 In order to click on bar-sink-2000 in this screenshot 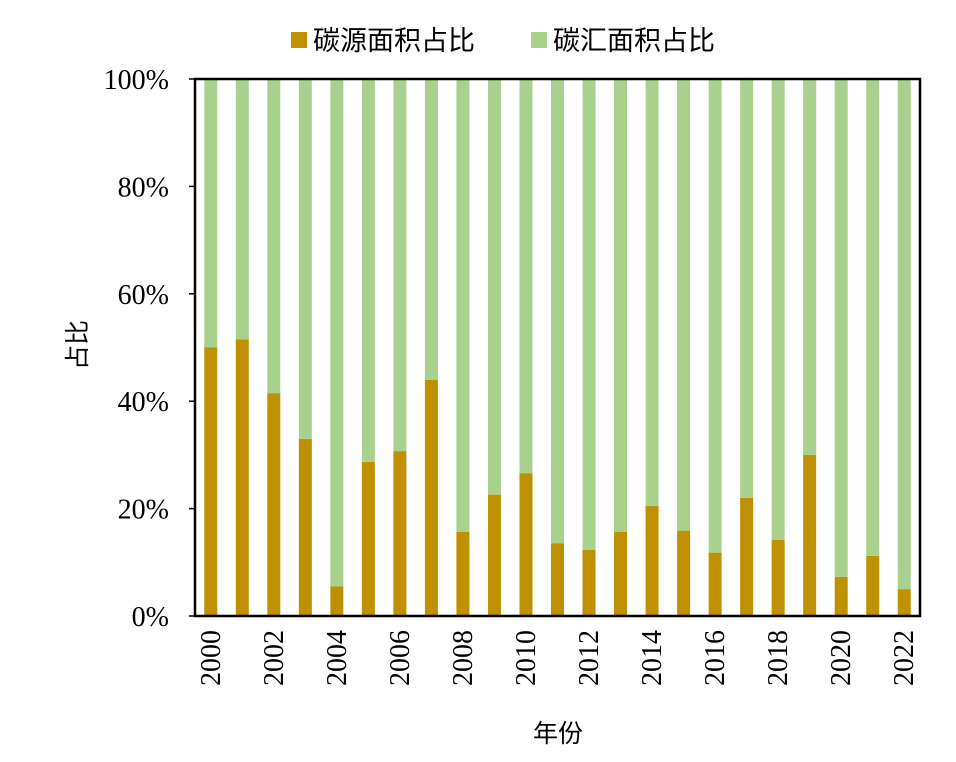, I will do `click(211, 213)`.